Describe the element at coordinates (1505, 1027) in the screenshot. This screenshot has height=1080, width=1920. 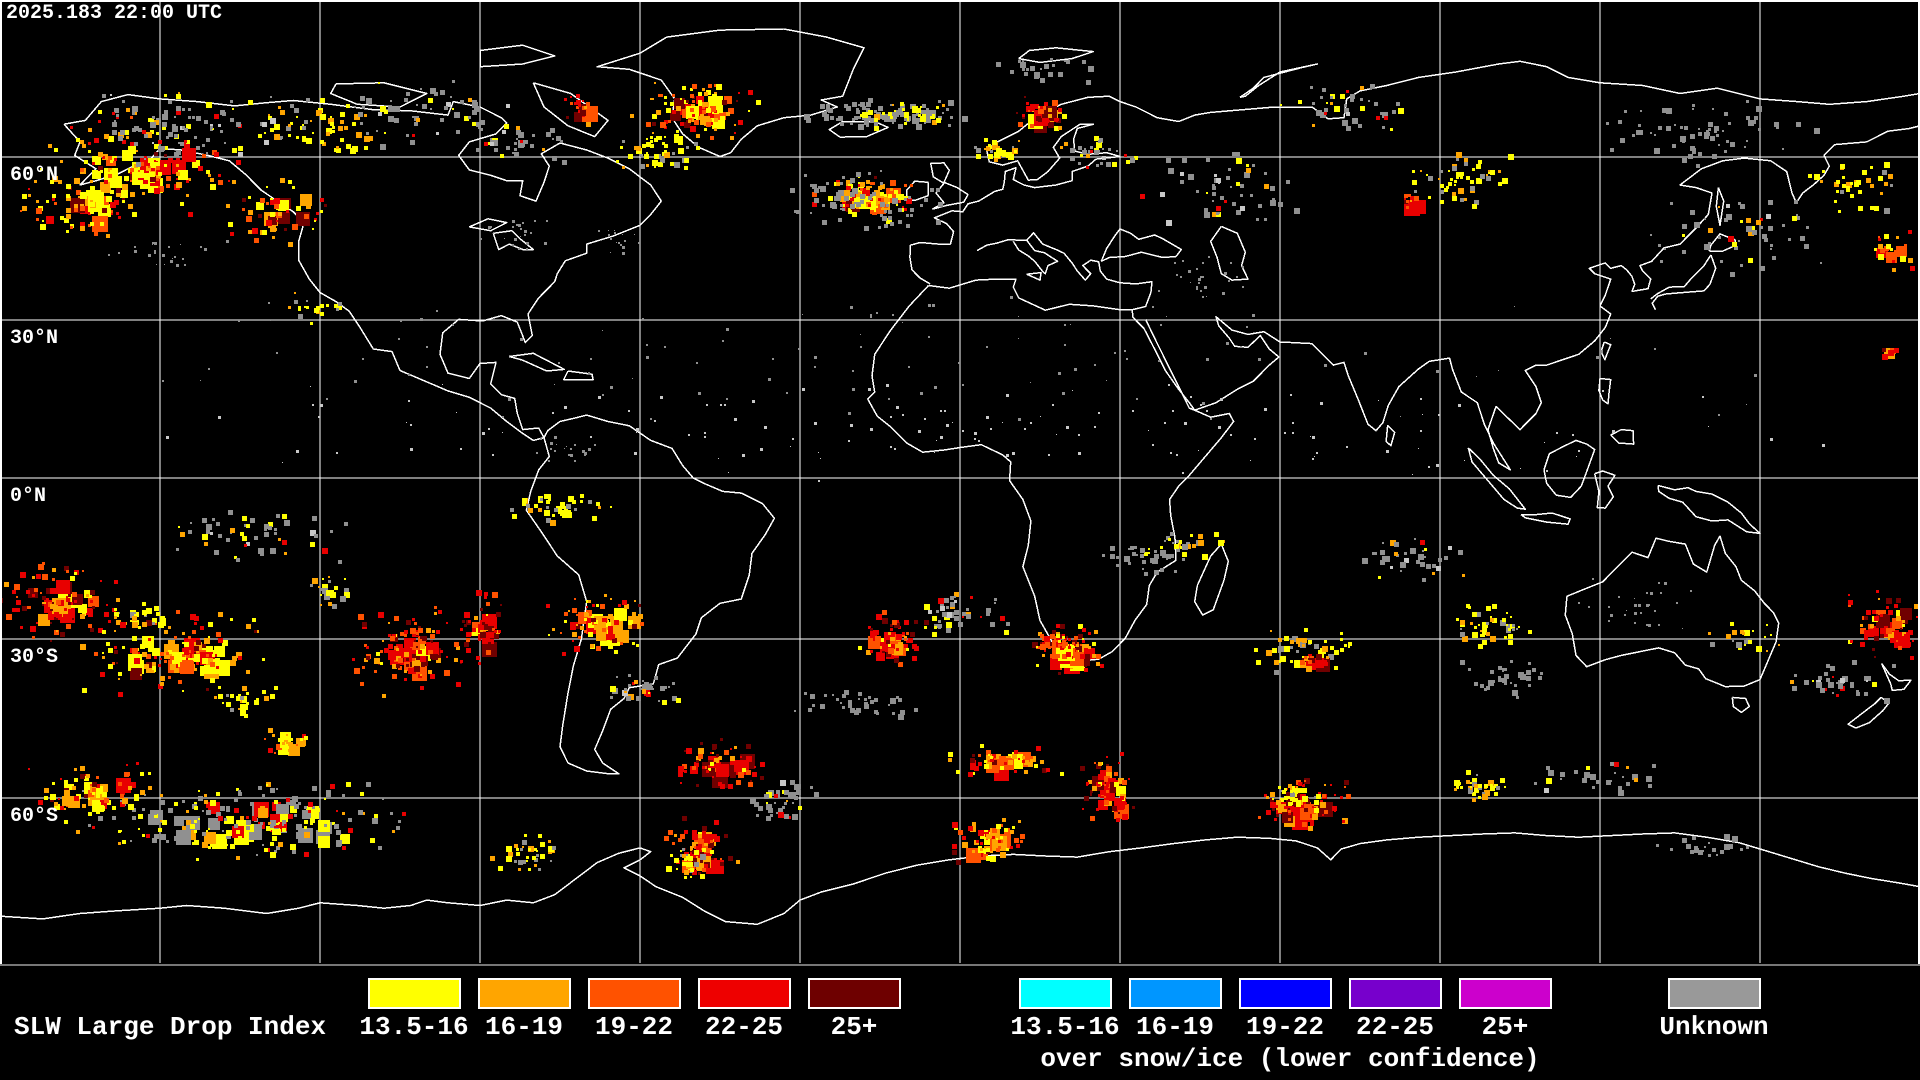
I see `snow-ice-category-4-label: 25+` at that location.